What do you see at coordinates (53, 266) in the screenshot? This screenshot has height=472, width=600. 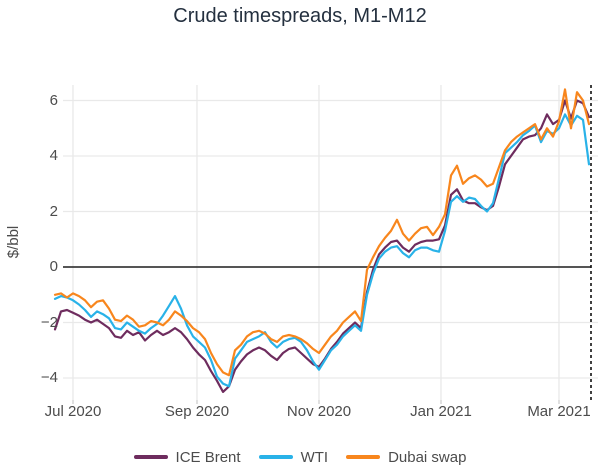 I see `y-tick-label: 0` at bounding box center [53, 266].